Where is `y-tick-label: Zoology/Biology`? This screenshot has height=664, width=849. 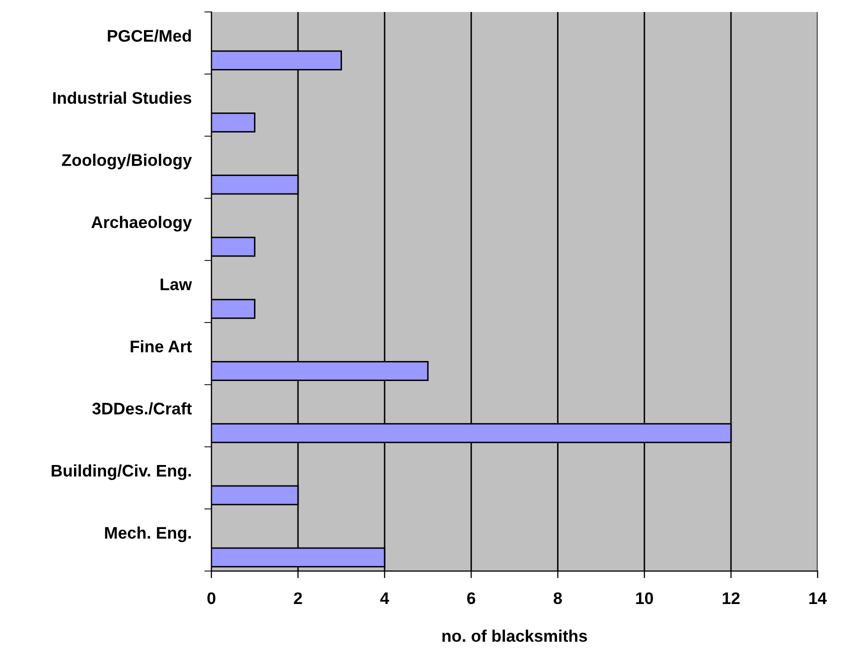
y-tick-label: Zoology/Biology is located at coordinates (127, 162).